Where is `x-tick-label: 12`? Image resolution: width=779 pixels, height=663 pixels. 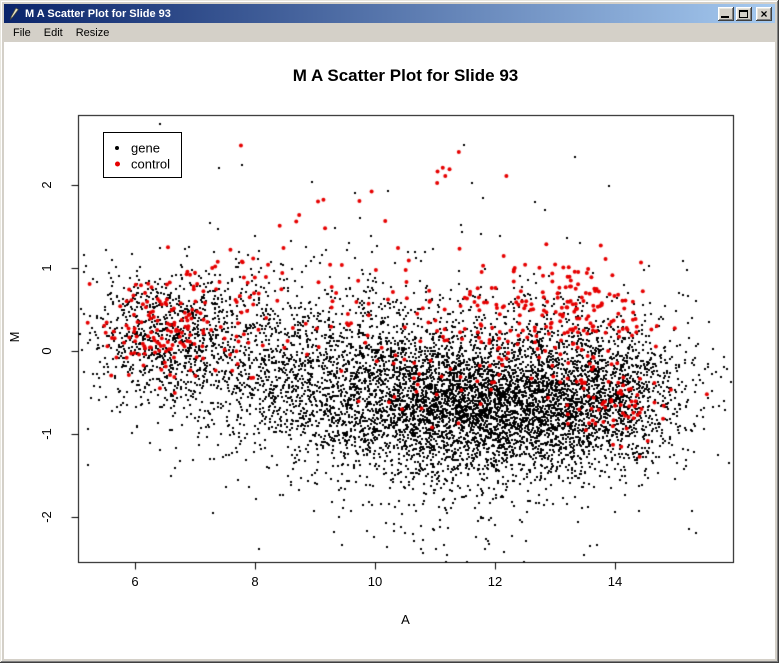 x-tick-label: 12 is located at coordinates (495, 581).